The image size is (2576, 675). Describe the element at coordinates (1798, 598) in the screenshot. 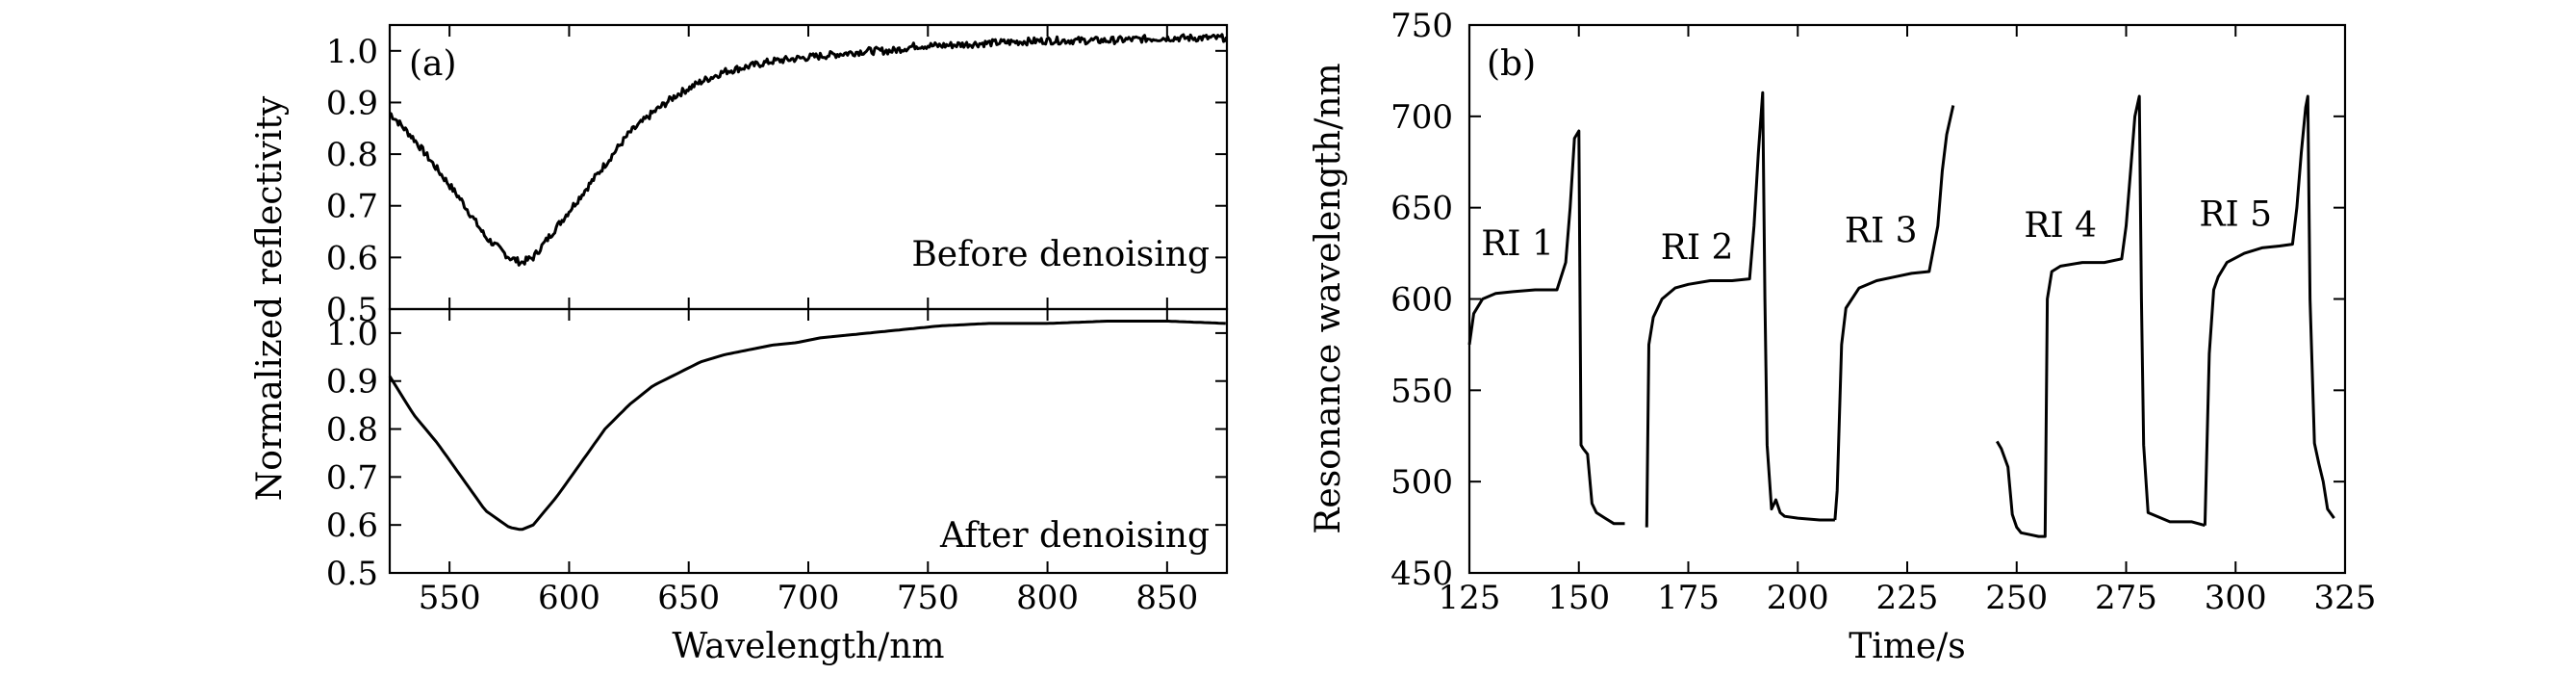

I see `x-tick-label-b: 200` at that location.